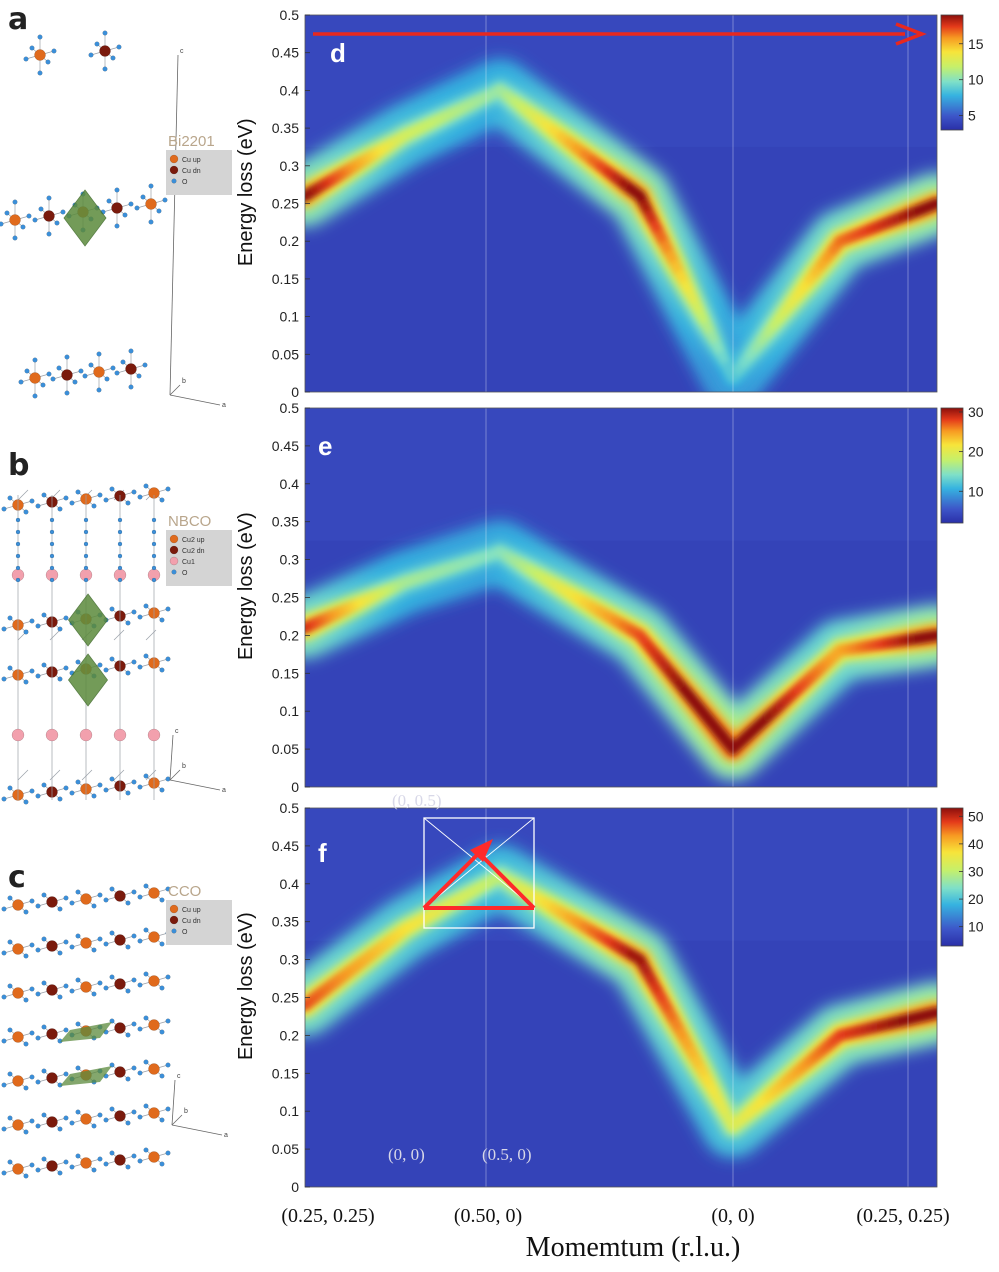  Describe the element at coordinates (633, 1247) in the screenshot. I see `x-axis-title: Momemtum (r.l.u.)` at that location.